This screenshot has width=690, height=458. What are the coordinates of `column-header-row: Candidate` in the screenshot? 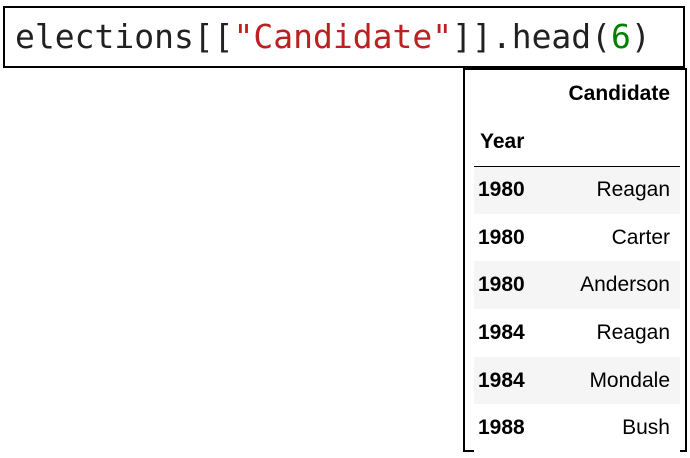 It's located at (577, 94).